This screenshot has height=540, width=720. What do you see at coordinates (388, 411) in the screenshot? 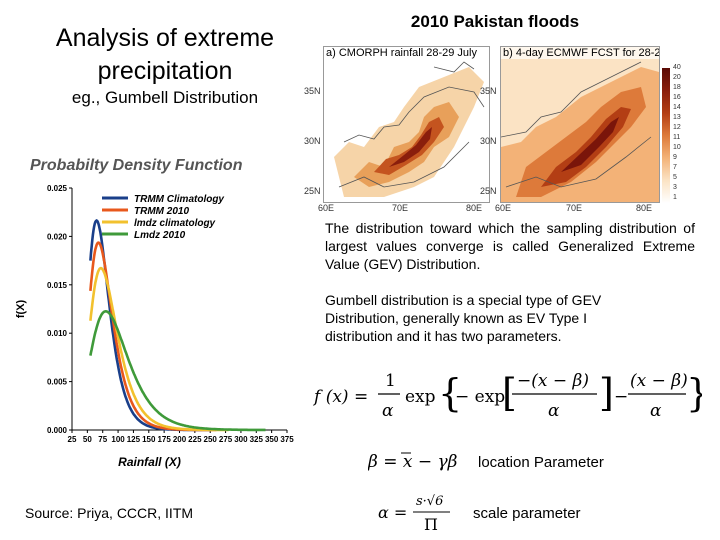
I see `formula-alpha: α` at bounding box center [388, 411].